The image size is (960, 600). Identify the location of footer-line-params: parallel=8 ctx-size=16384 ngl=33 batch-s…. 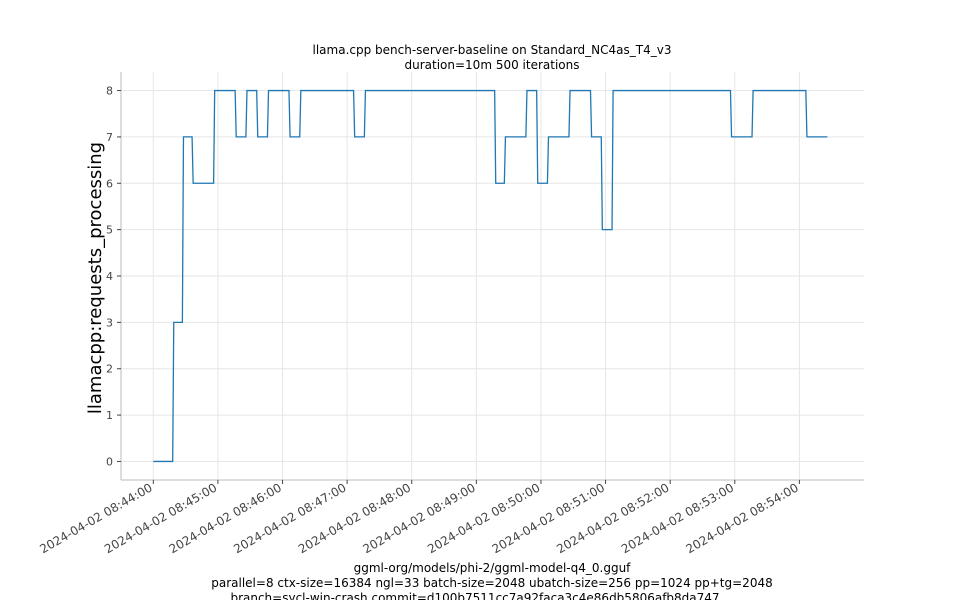
(491, 583).